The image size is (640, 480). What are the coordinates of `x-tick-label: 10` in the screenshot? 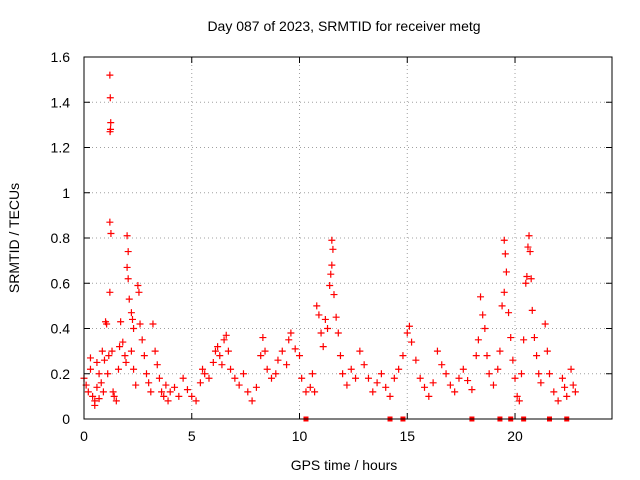 It's located at (300, 436).